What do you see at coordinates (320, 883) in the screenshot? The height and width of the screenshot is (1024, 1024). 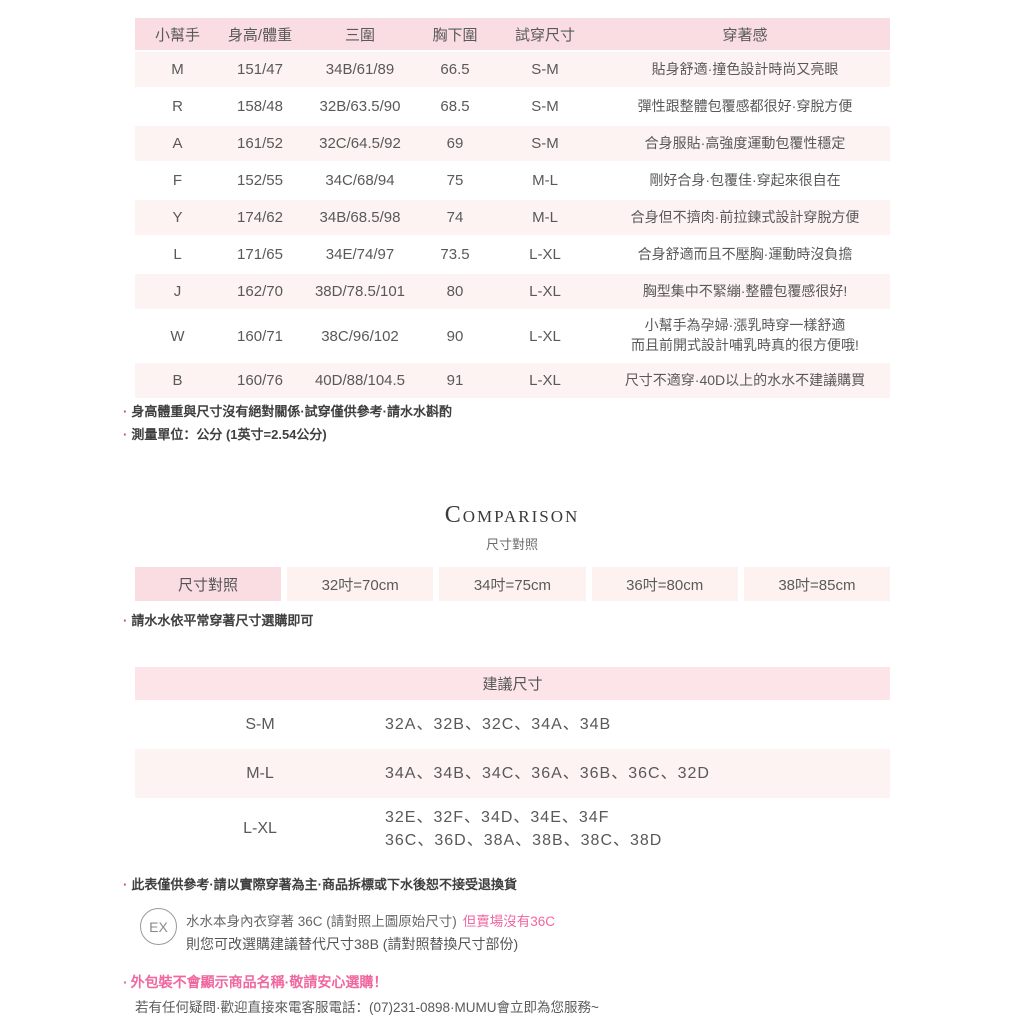 I see `suggestion-note: · 此表僅供參考·請以實際穿著為主·商品拆標或下水後恕不接受退換貨` at bounding box center [320, 883].